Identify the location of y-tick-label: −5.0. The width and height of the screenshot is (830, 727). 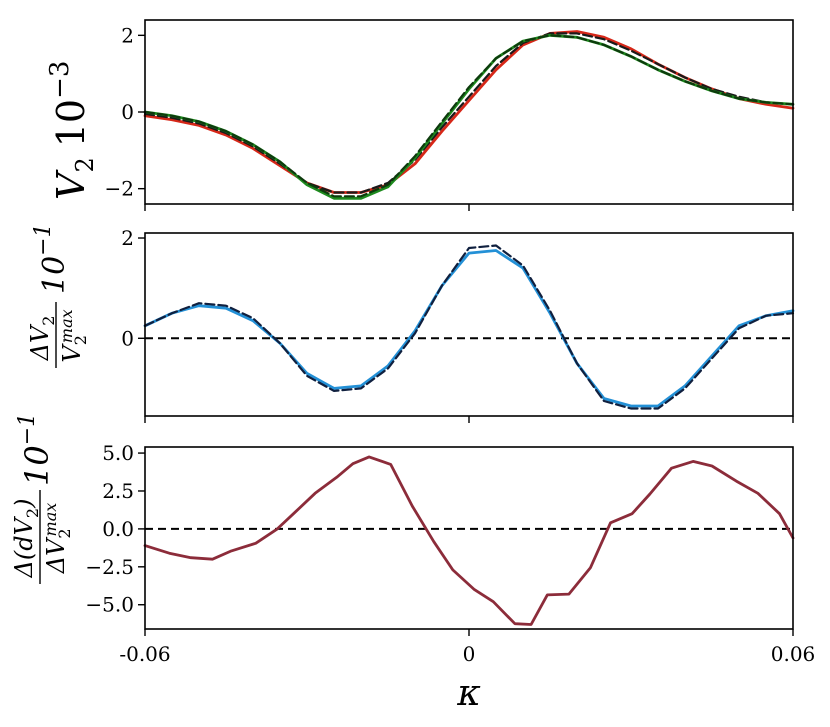
(109, 605).